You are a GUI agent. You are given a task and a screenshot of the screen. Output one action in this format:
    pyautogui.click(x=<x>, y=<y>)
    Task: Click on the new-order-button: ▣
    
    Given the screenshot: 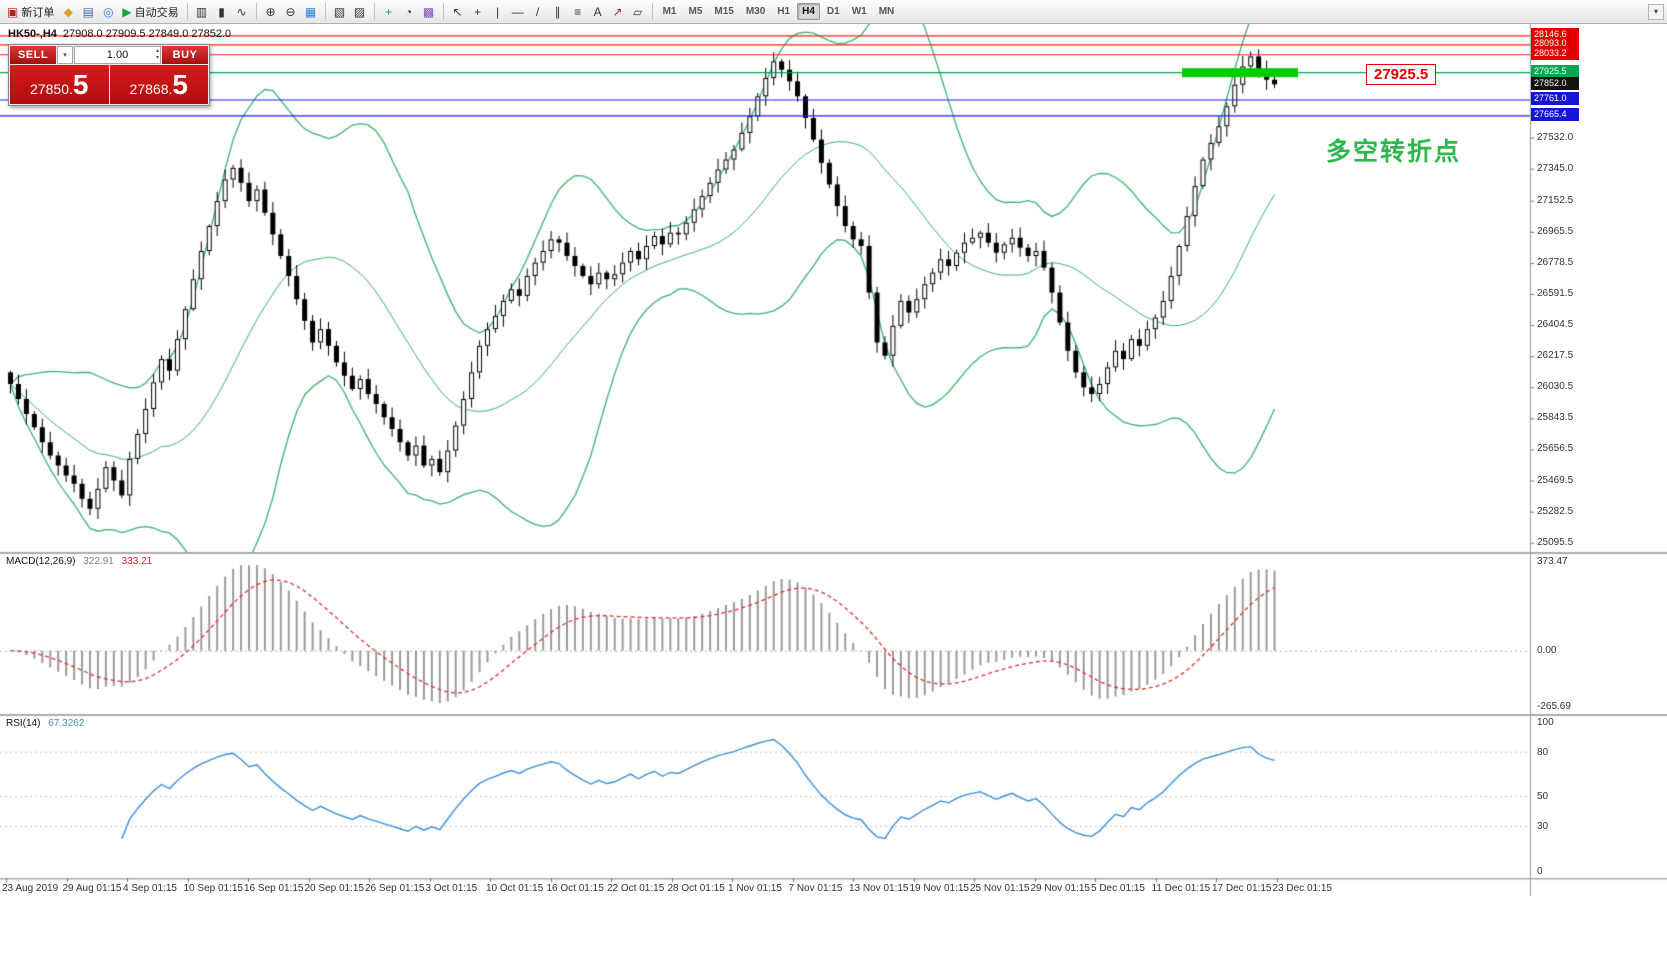 What is the action you would take?
    pyautogui.click(x=13, y=11)
    